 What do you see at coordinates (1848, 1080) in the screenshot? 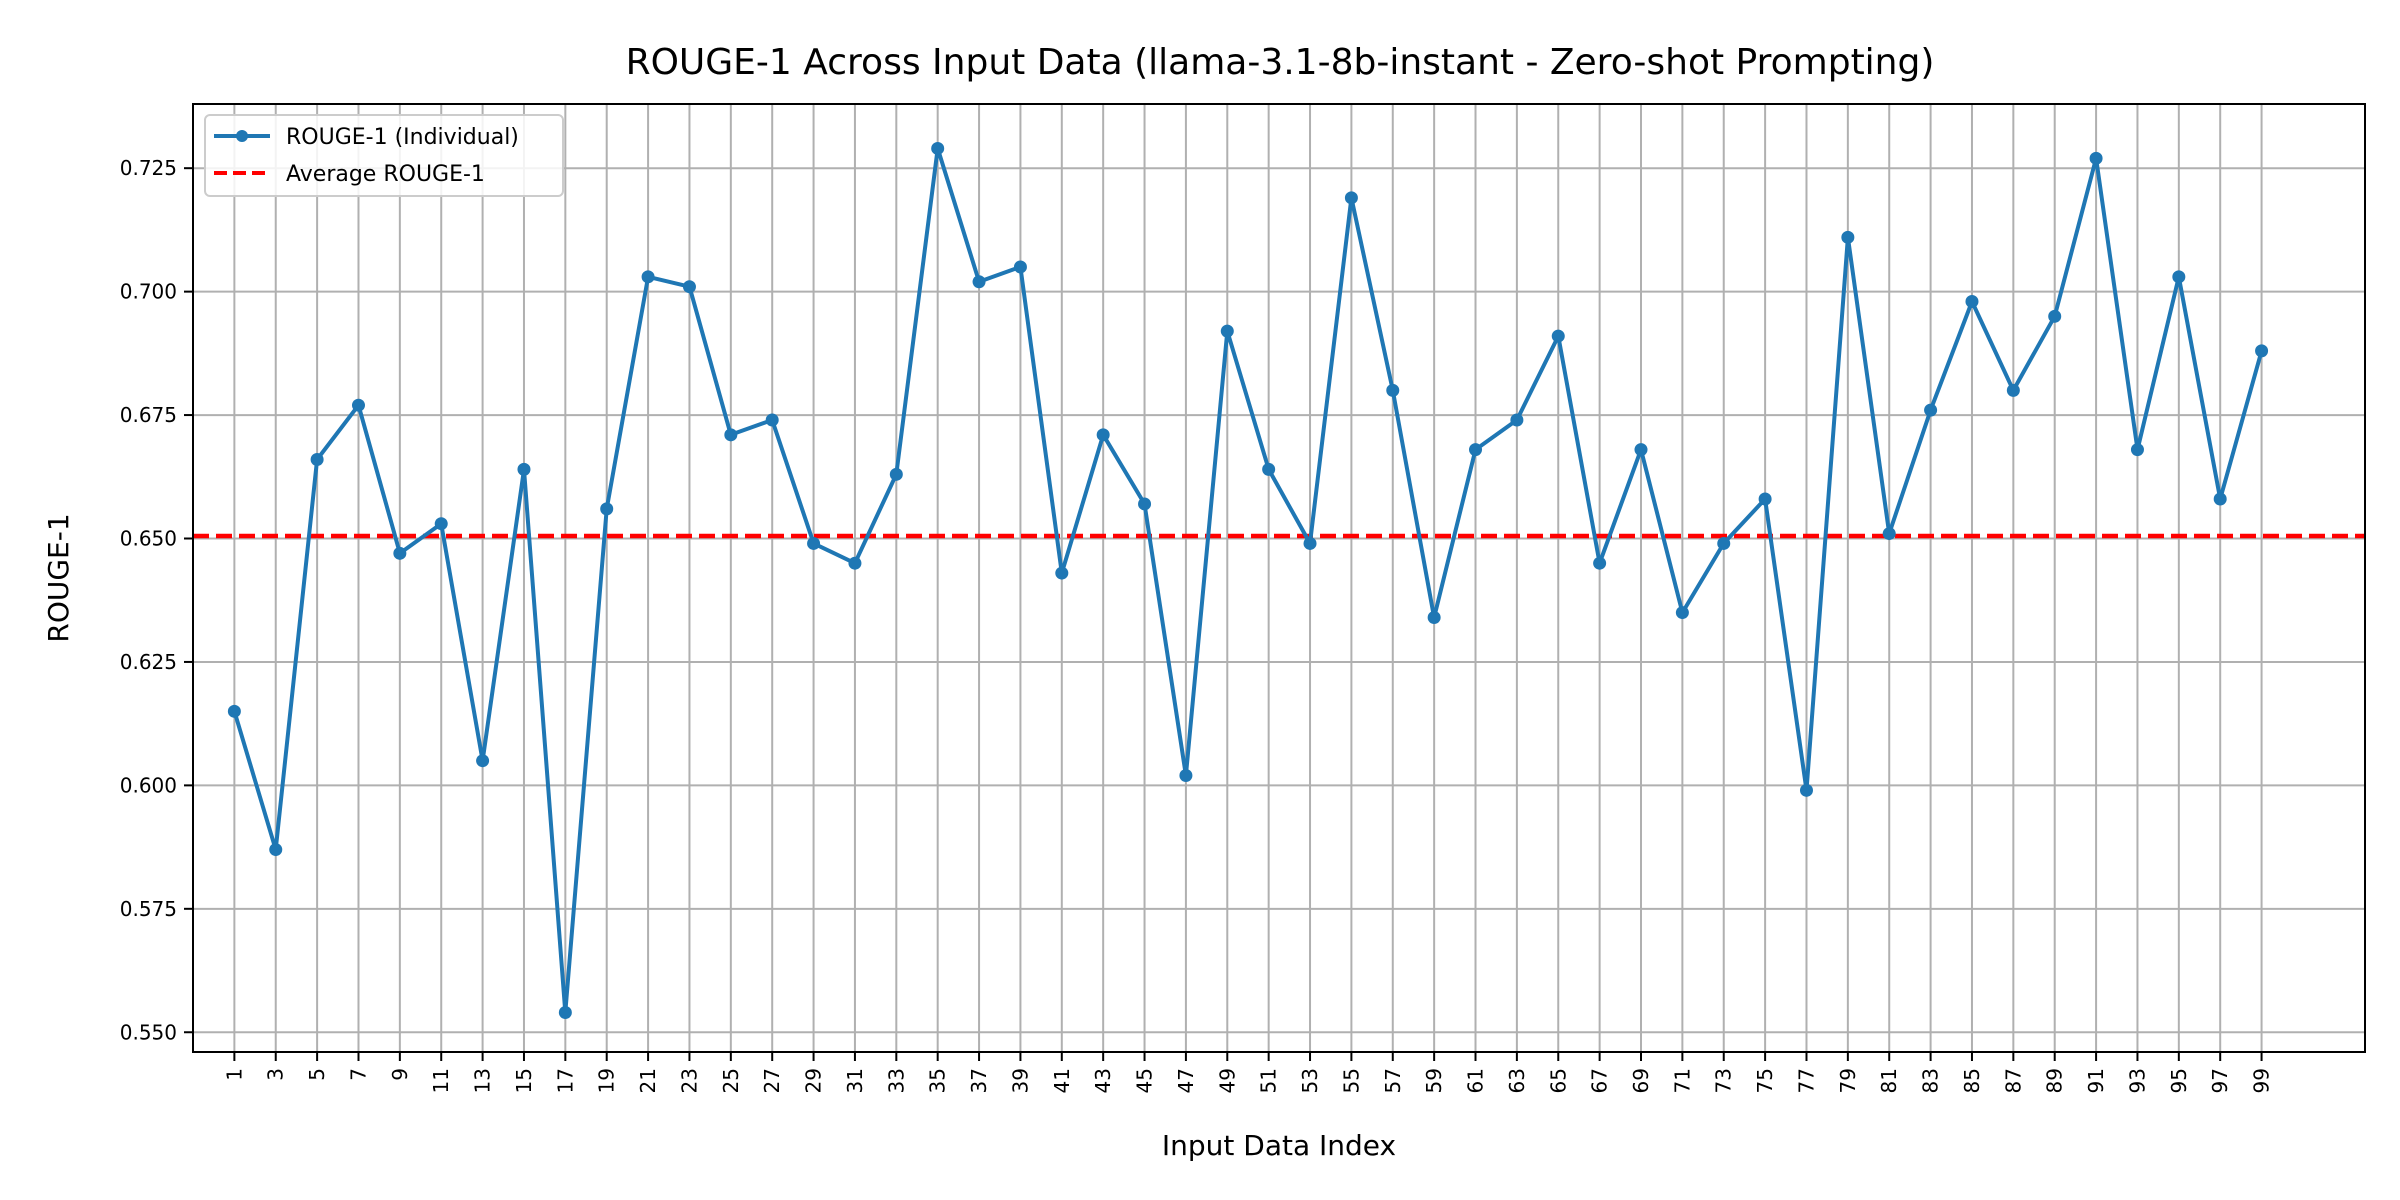
I see `x-tick-label: 79` at bounding box center [1848, 1080].